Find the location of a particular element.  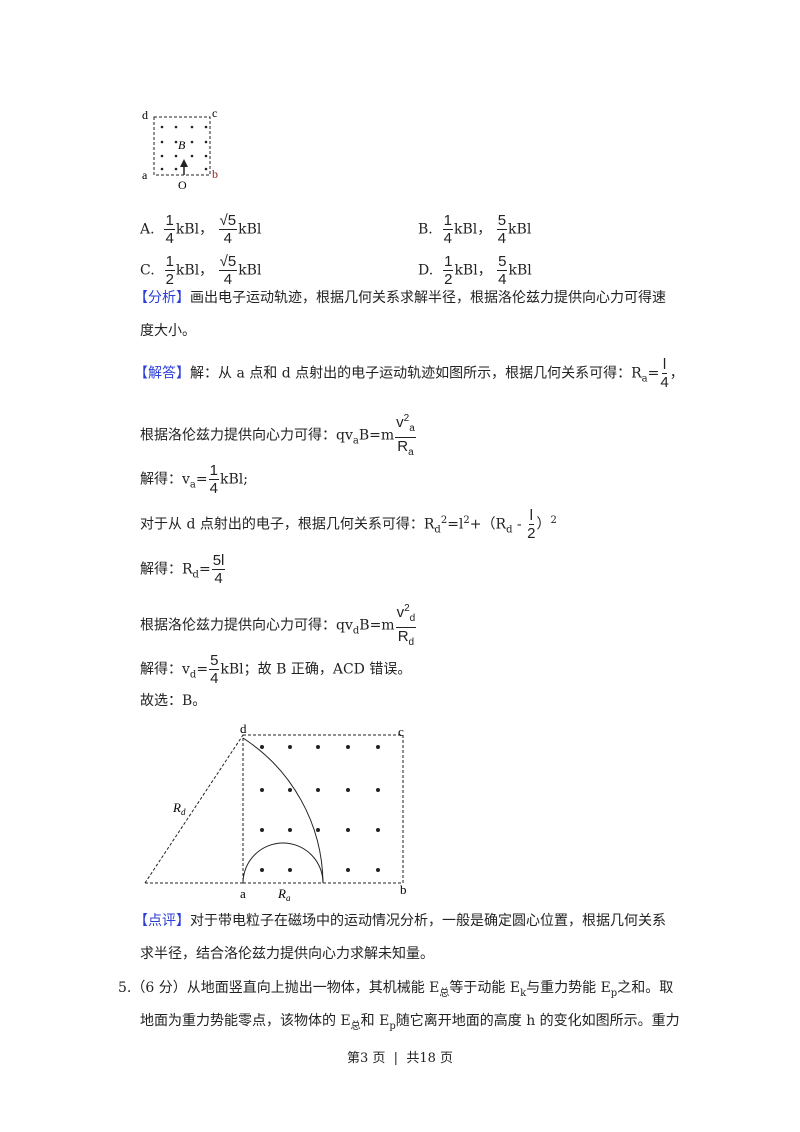

option-b: B. 1 4 kBl， 5 4 kBl is located at coordinates (475, 229).